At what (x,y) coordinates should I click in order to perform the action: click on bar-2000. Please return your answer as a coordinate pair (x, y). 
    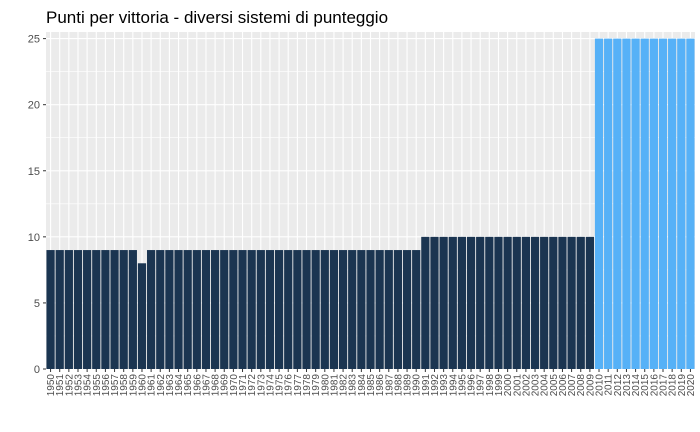
    Looking at the image, I should click on (507, 302).